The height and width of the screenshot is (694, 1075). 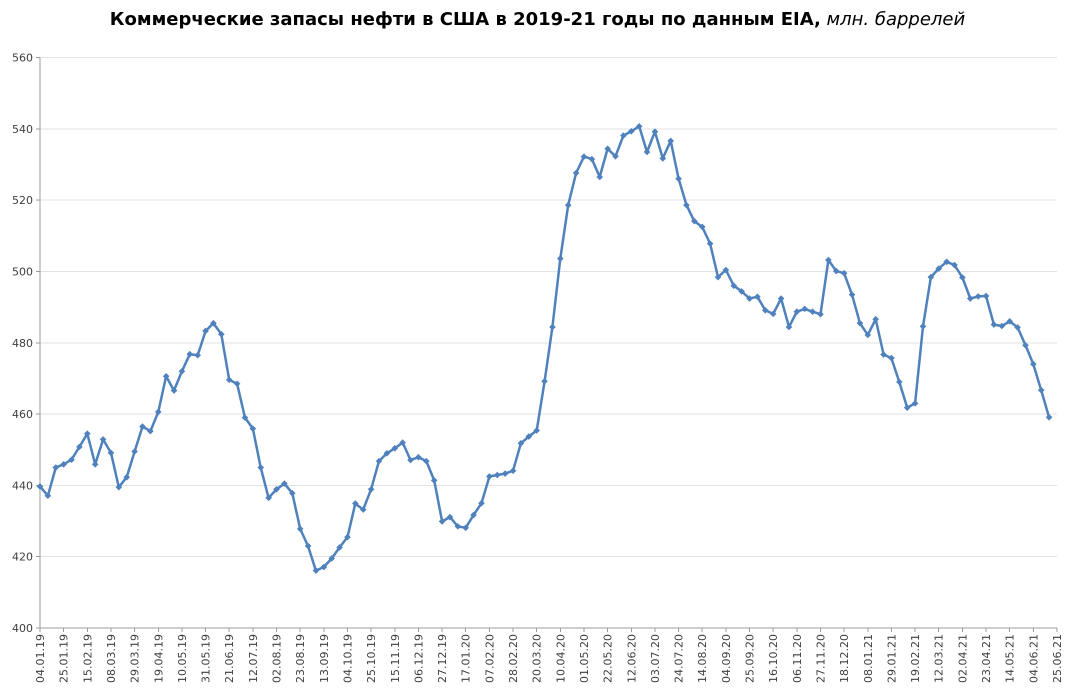 What do you see at coordinates (135, 658) in the screenshot?
I see `x-axis-label: 29.03.19` at bounding box center [135, 658].